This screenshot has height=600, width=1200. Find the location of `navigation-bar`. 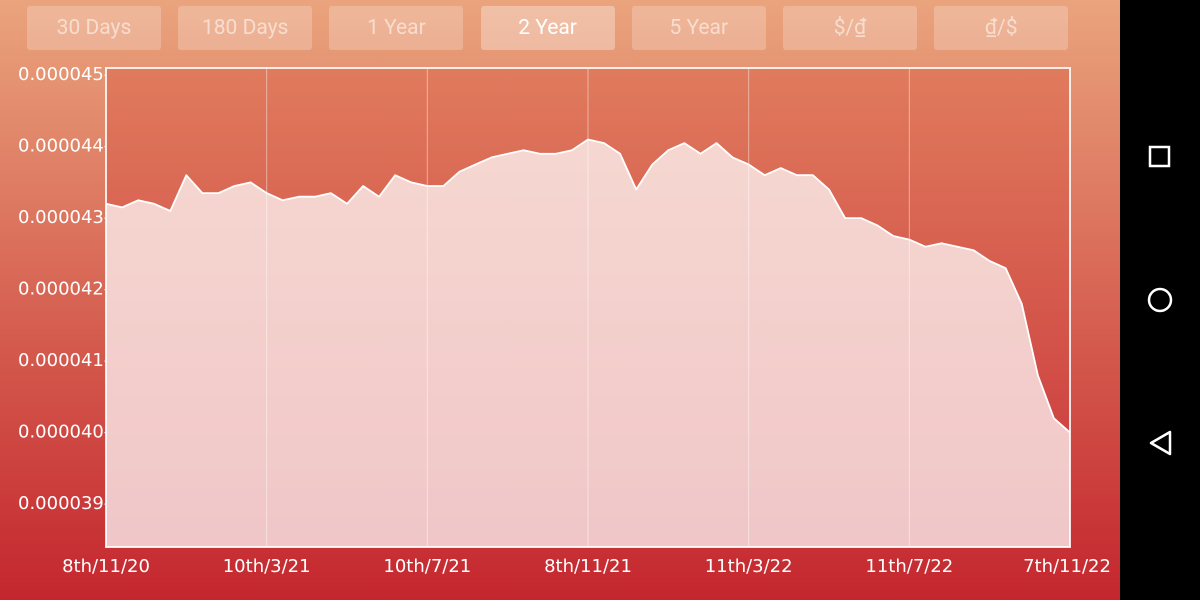

navigation-bar is located at coordinates (1160, 300).